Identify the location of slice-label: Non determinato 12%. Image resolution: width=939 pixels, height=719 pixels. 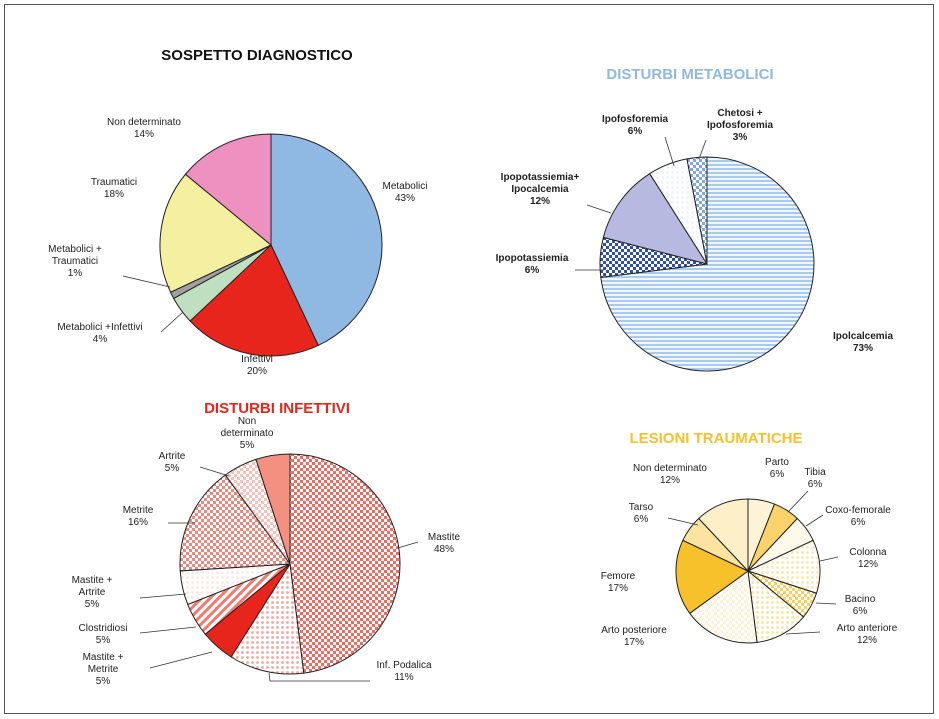
(670, 474).